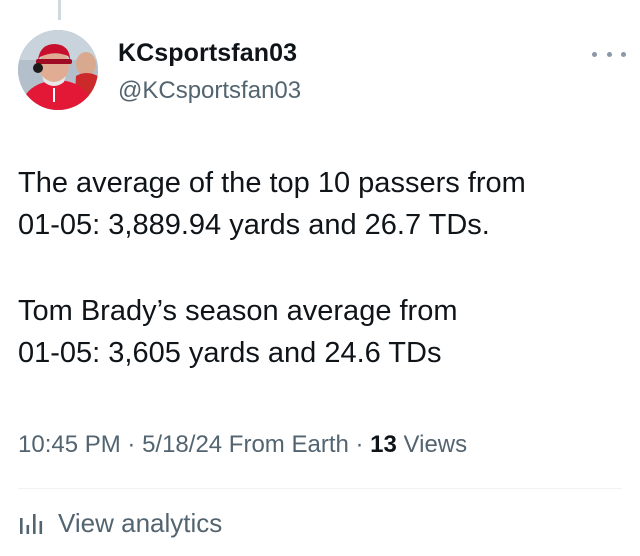 The image size is (640, 556). What do you see at coordinates (383, 444) in the screenshot?
I see `views-count: 13` at bounding box center [383, 444].